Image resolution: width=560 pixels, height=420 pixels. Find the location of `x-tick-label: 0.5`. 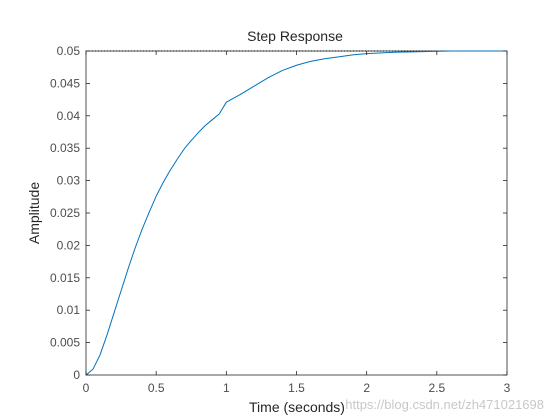

x-tick-label: 0.5 is located at coordinates (156, 388).